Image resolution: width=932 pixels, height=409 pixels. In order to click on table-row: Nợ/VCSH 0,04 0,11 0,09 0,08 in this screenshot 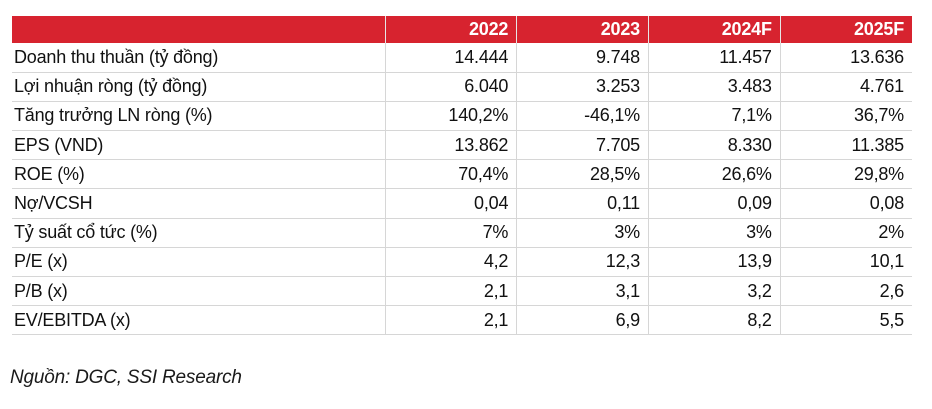, I will do `click(462, 203)`.